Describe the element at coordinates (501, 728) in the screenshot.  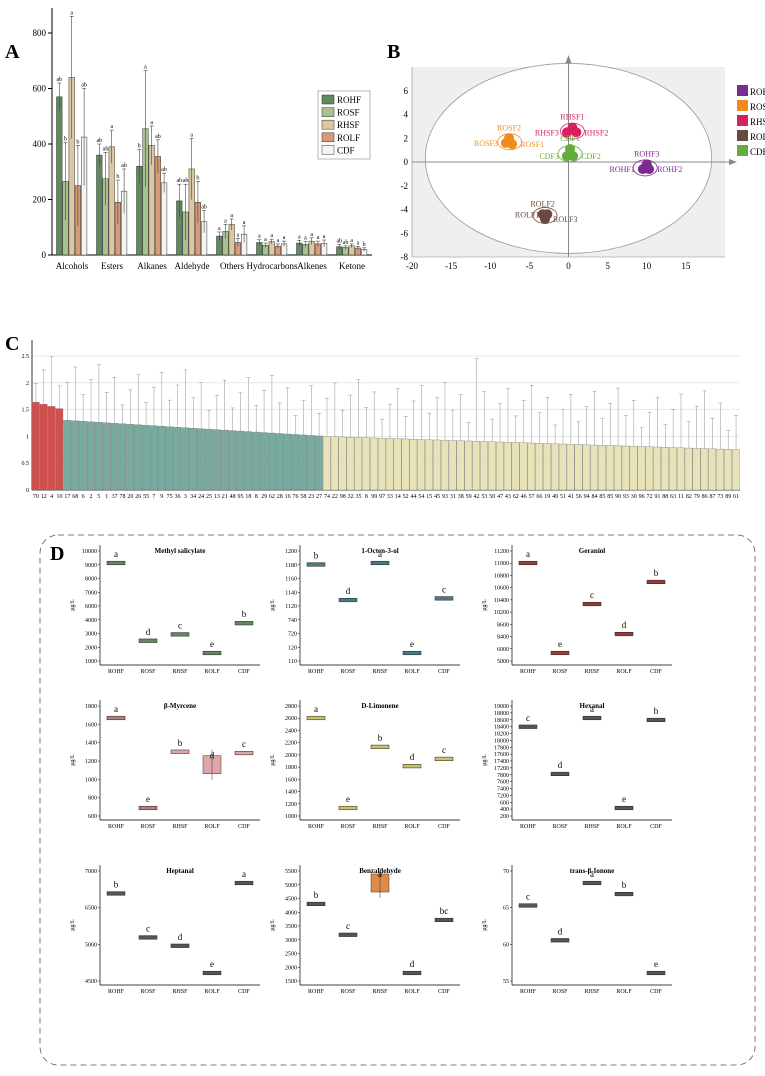
I see `d-y-tick-label: 18400` at that location.